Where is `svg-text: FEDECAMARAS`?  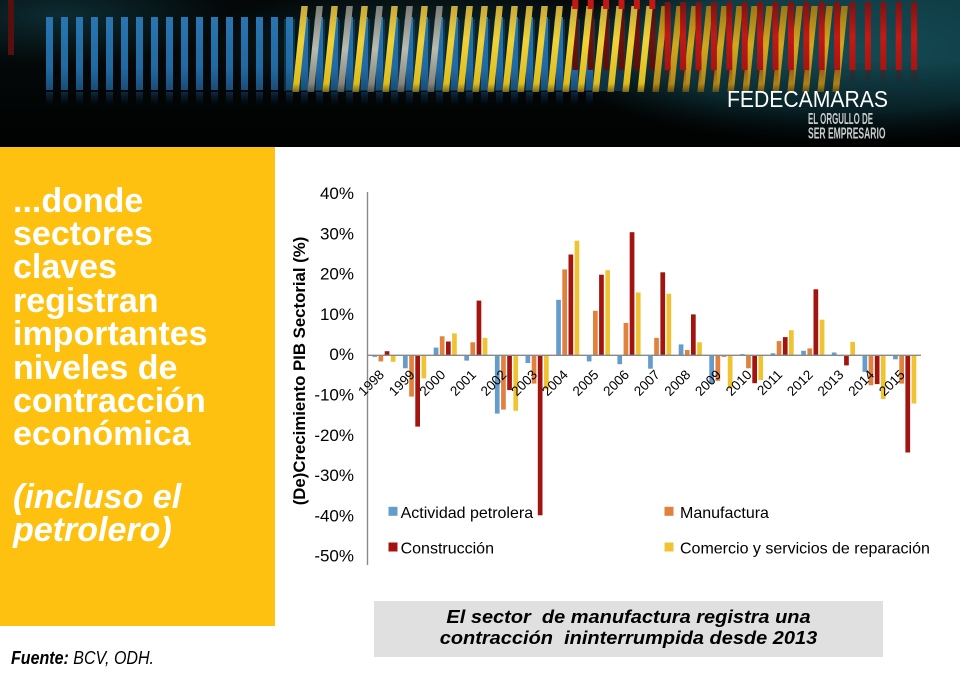
svg-text: FEDECAMARAS is located at coordinates (807, 99).